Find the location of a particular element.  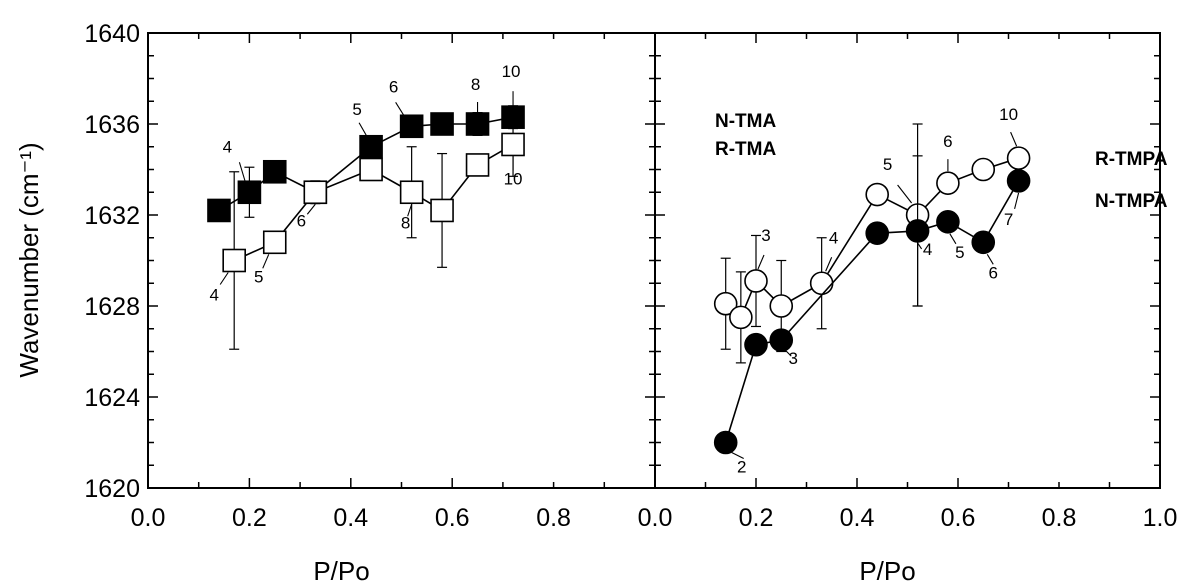

series-label: N-TMA is located at coordinates (745, 121).